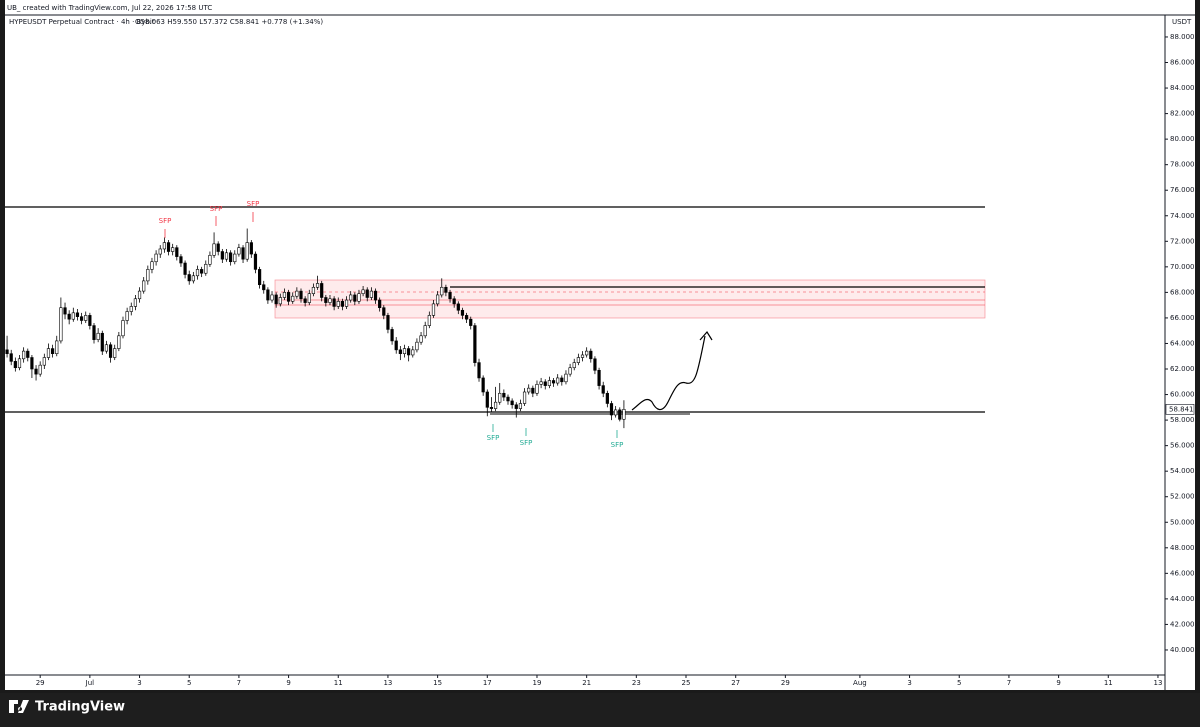 This screenshot has width=1200, height=727. What do you see at coordinates (1182, 548) in the screenshot?
I see `y-tick-label: 48.000` at bounding box center [1182, 548].